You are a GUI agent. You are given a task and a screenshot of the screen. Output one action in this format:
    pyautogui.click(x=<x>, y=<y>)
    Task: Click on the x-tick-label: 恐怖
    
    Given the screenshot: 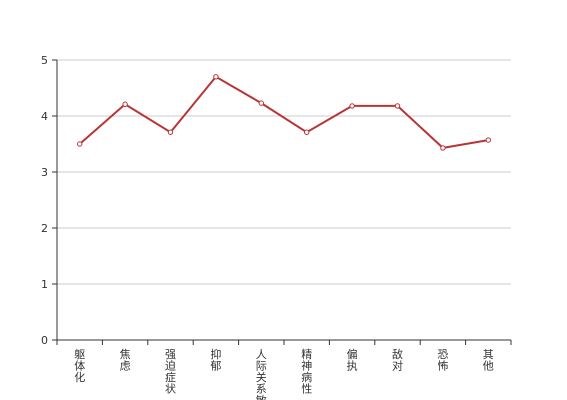 What is the action you would take?
    pyautogui.click(x=442, y=360)
    